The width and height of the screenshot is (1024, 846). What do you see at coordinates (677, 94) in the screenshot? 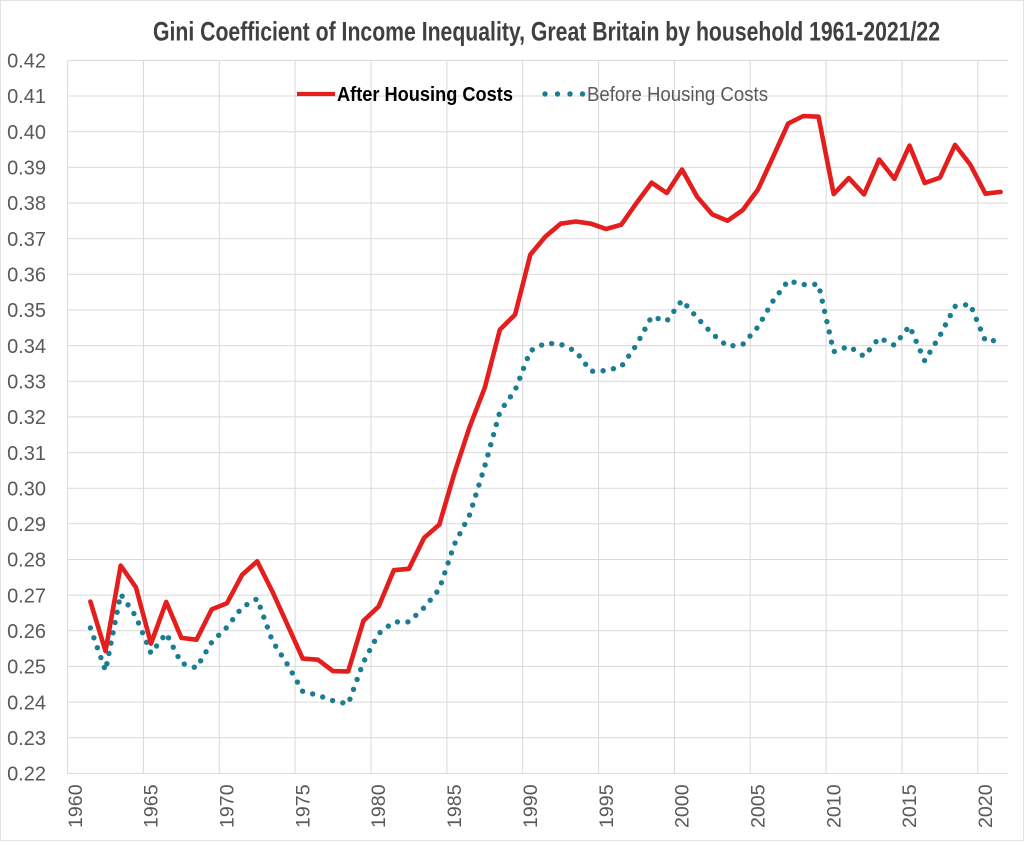
I see `svg-text: Before Housing Costs` at bounding box center [677, 94].